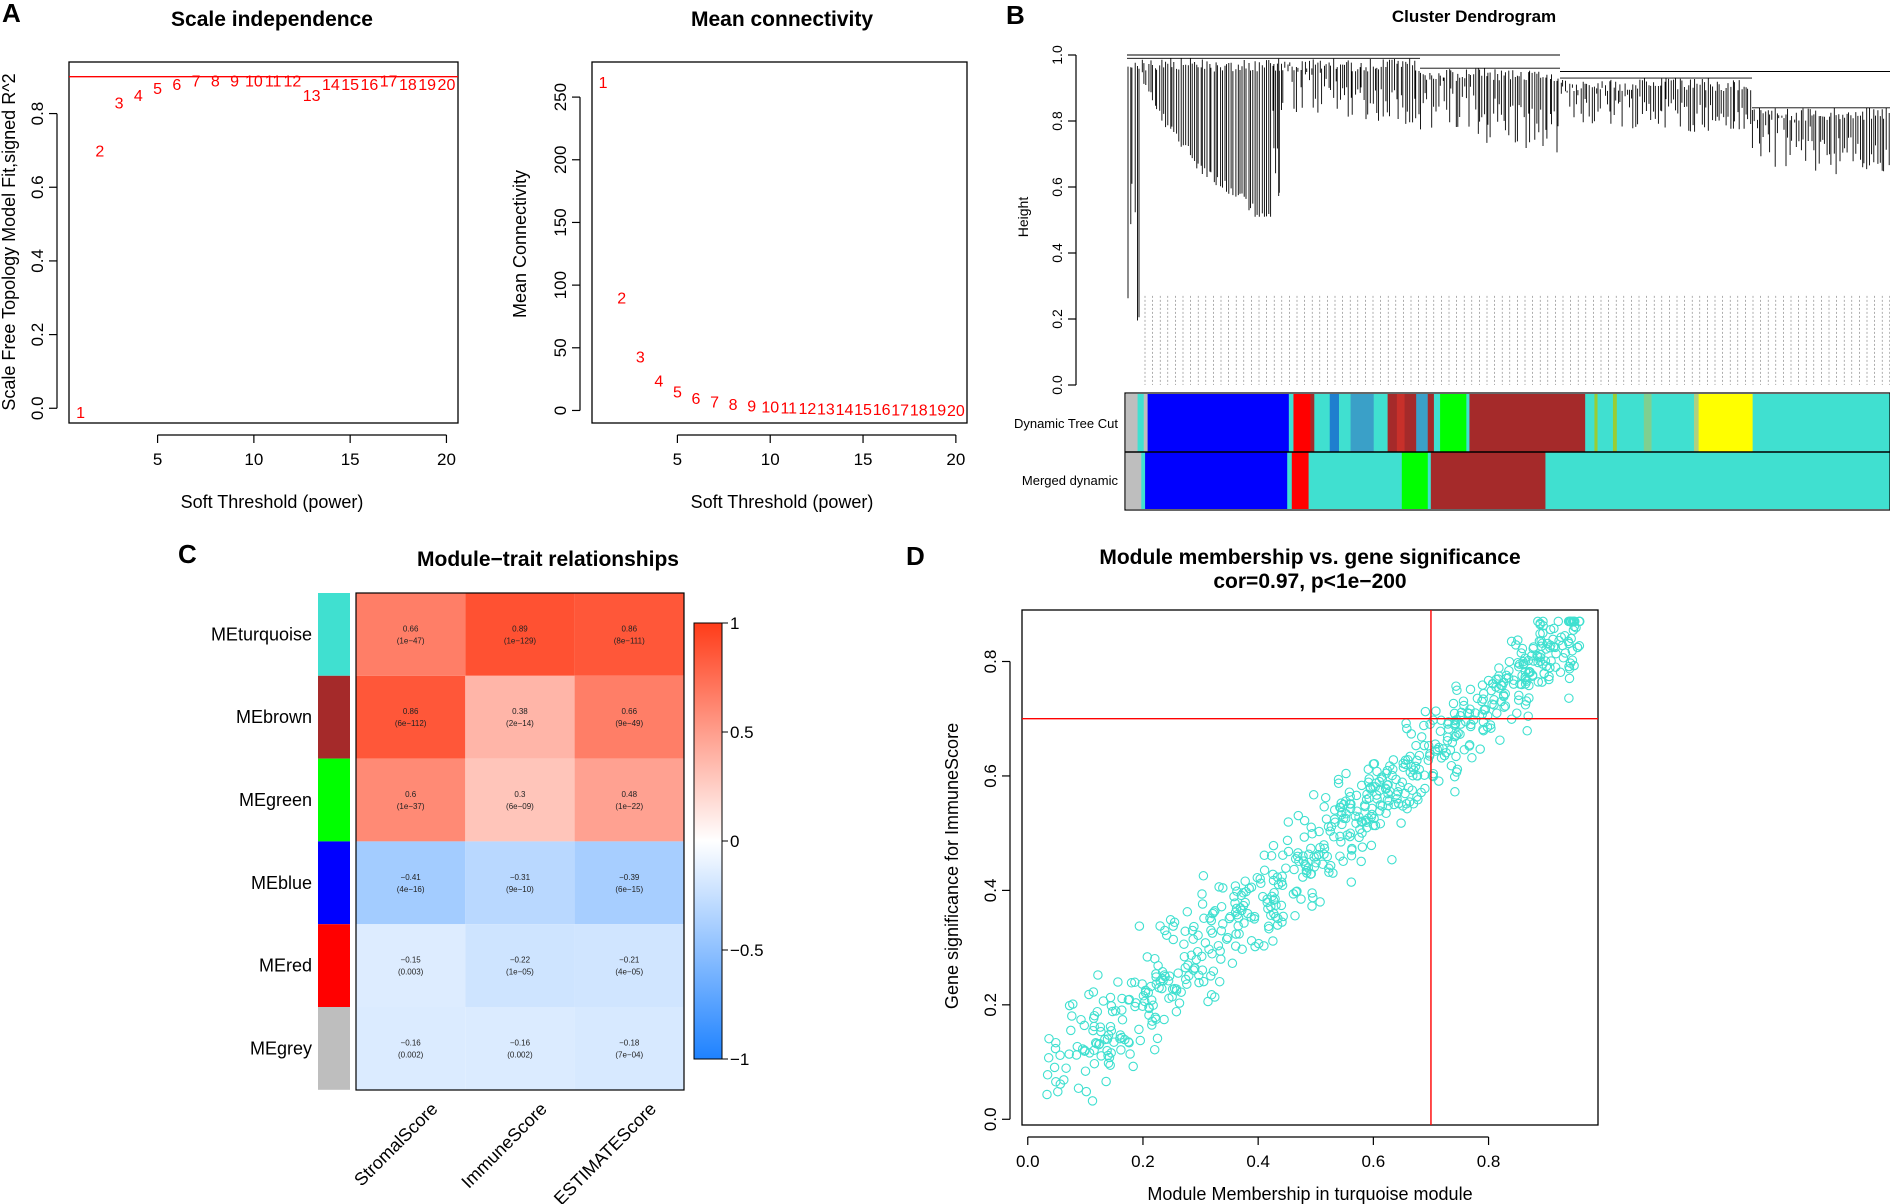  I want to click on data-point-label: 2, so click(99, 151).